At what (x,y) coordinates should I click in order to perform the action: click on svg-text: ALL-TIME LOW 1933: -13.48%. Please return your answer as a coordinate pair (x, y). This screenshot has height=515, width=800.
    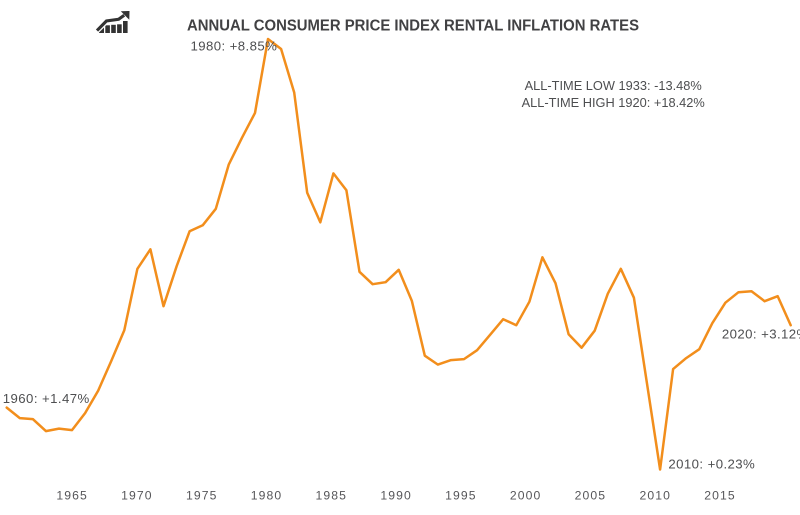
    Looking at the image, I should click on (613, 85).